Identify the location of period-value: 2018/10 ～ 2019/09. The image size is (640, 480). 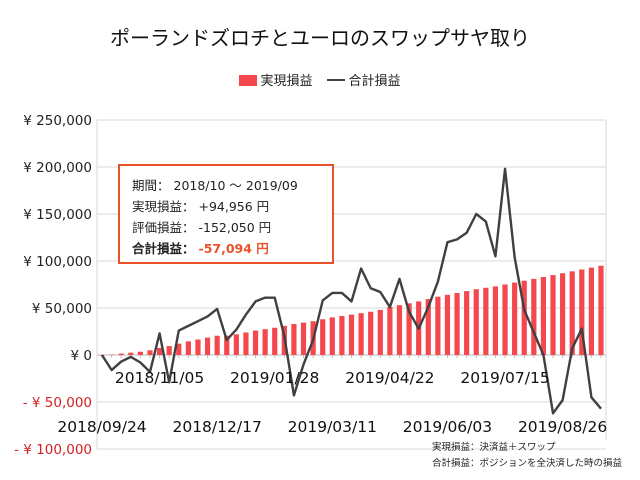
(235, 185).